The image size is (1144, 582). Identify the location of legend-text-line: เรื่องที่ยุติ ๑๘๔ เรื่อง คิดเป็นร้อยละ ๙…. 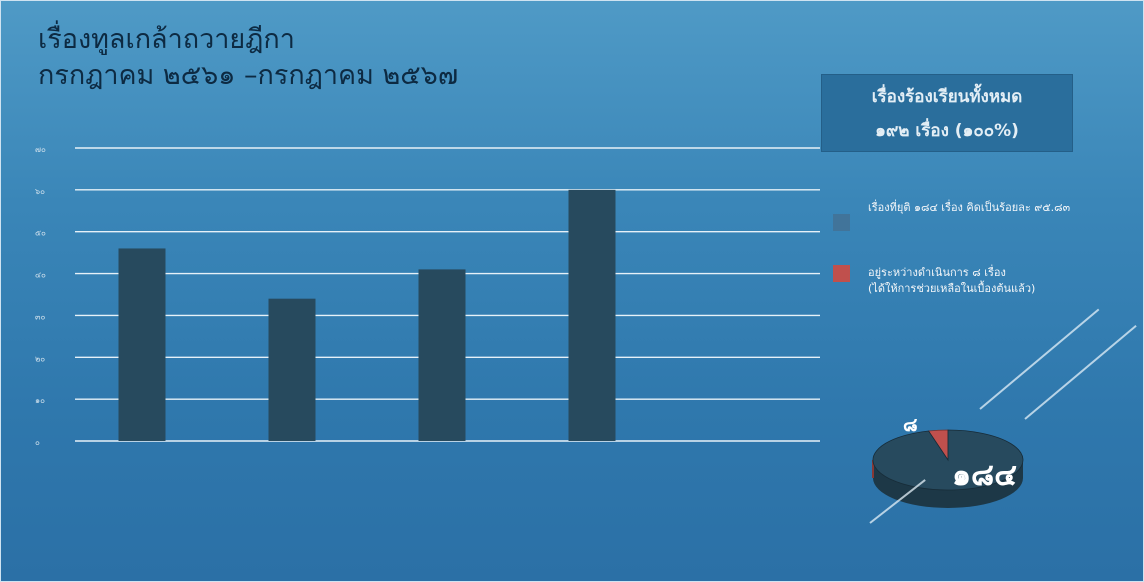
(969, 207).